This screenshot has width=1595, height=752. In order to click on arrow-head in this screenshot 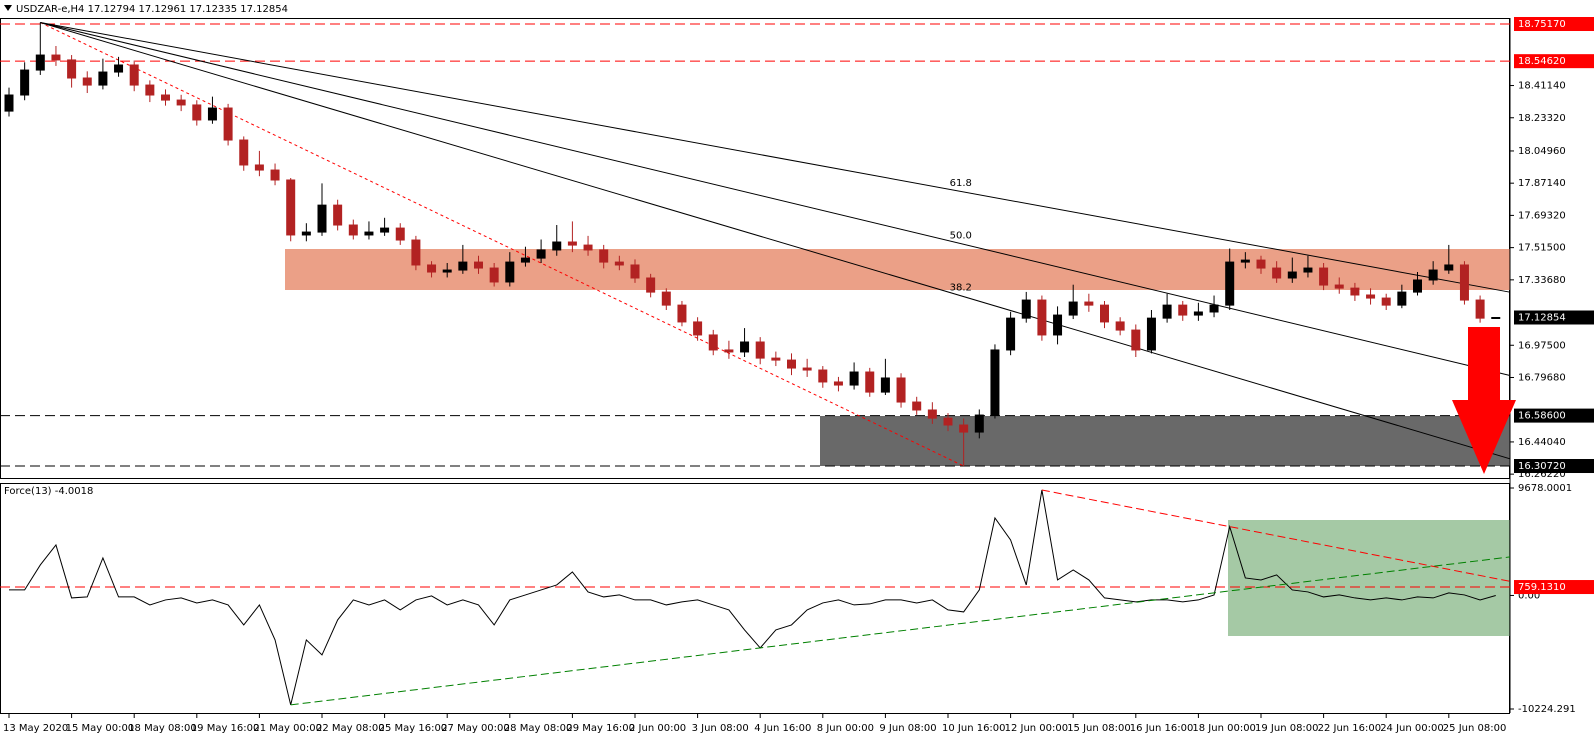, I will do `click(1484, 437)`.